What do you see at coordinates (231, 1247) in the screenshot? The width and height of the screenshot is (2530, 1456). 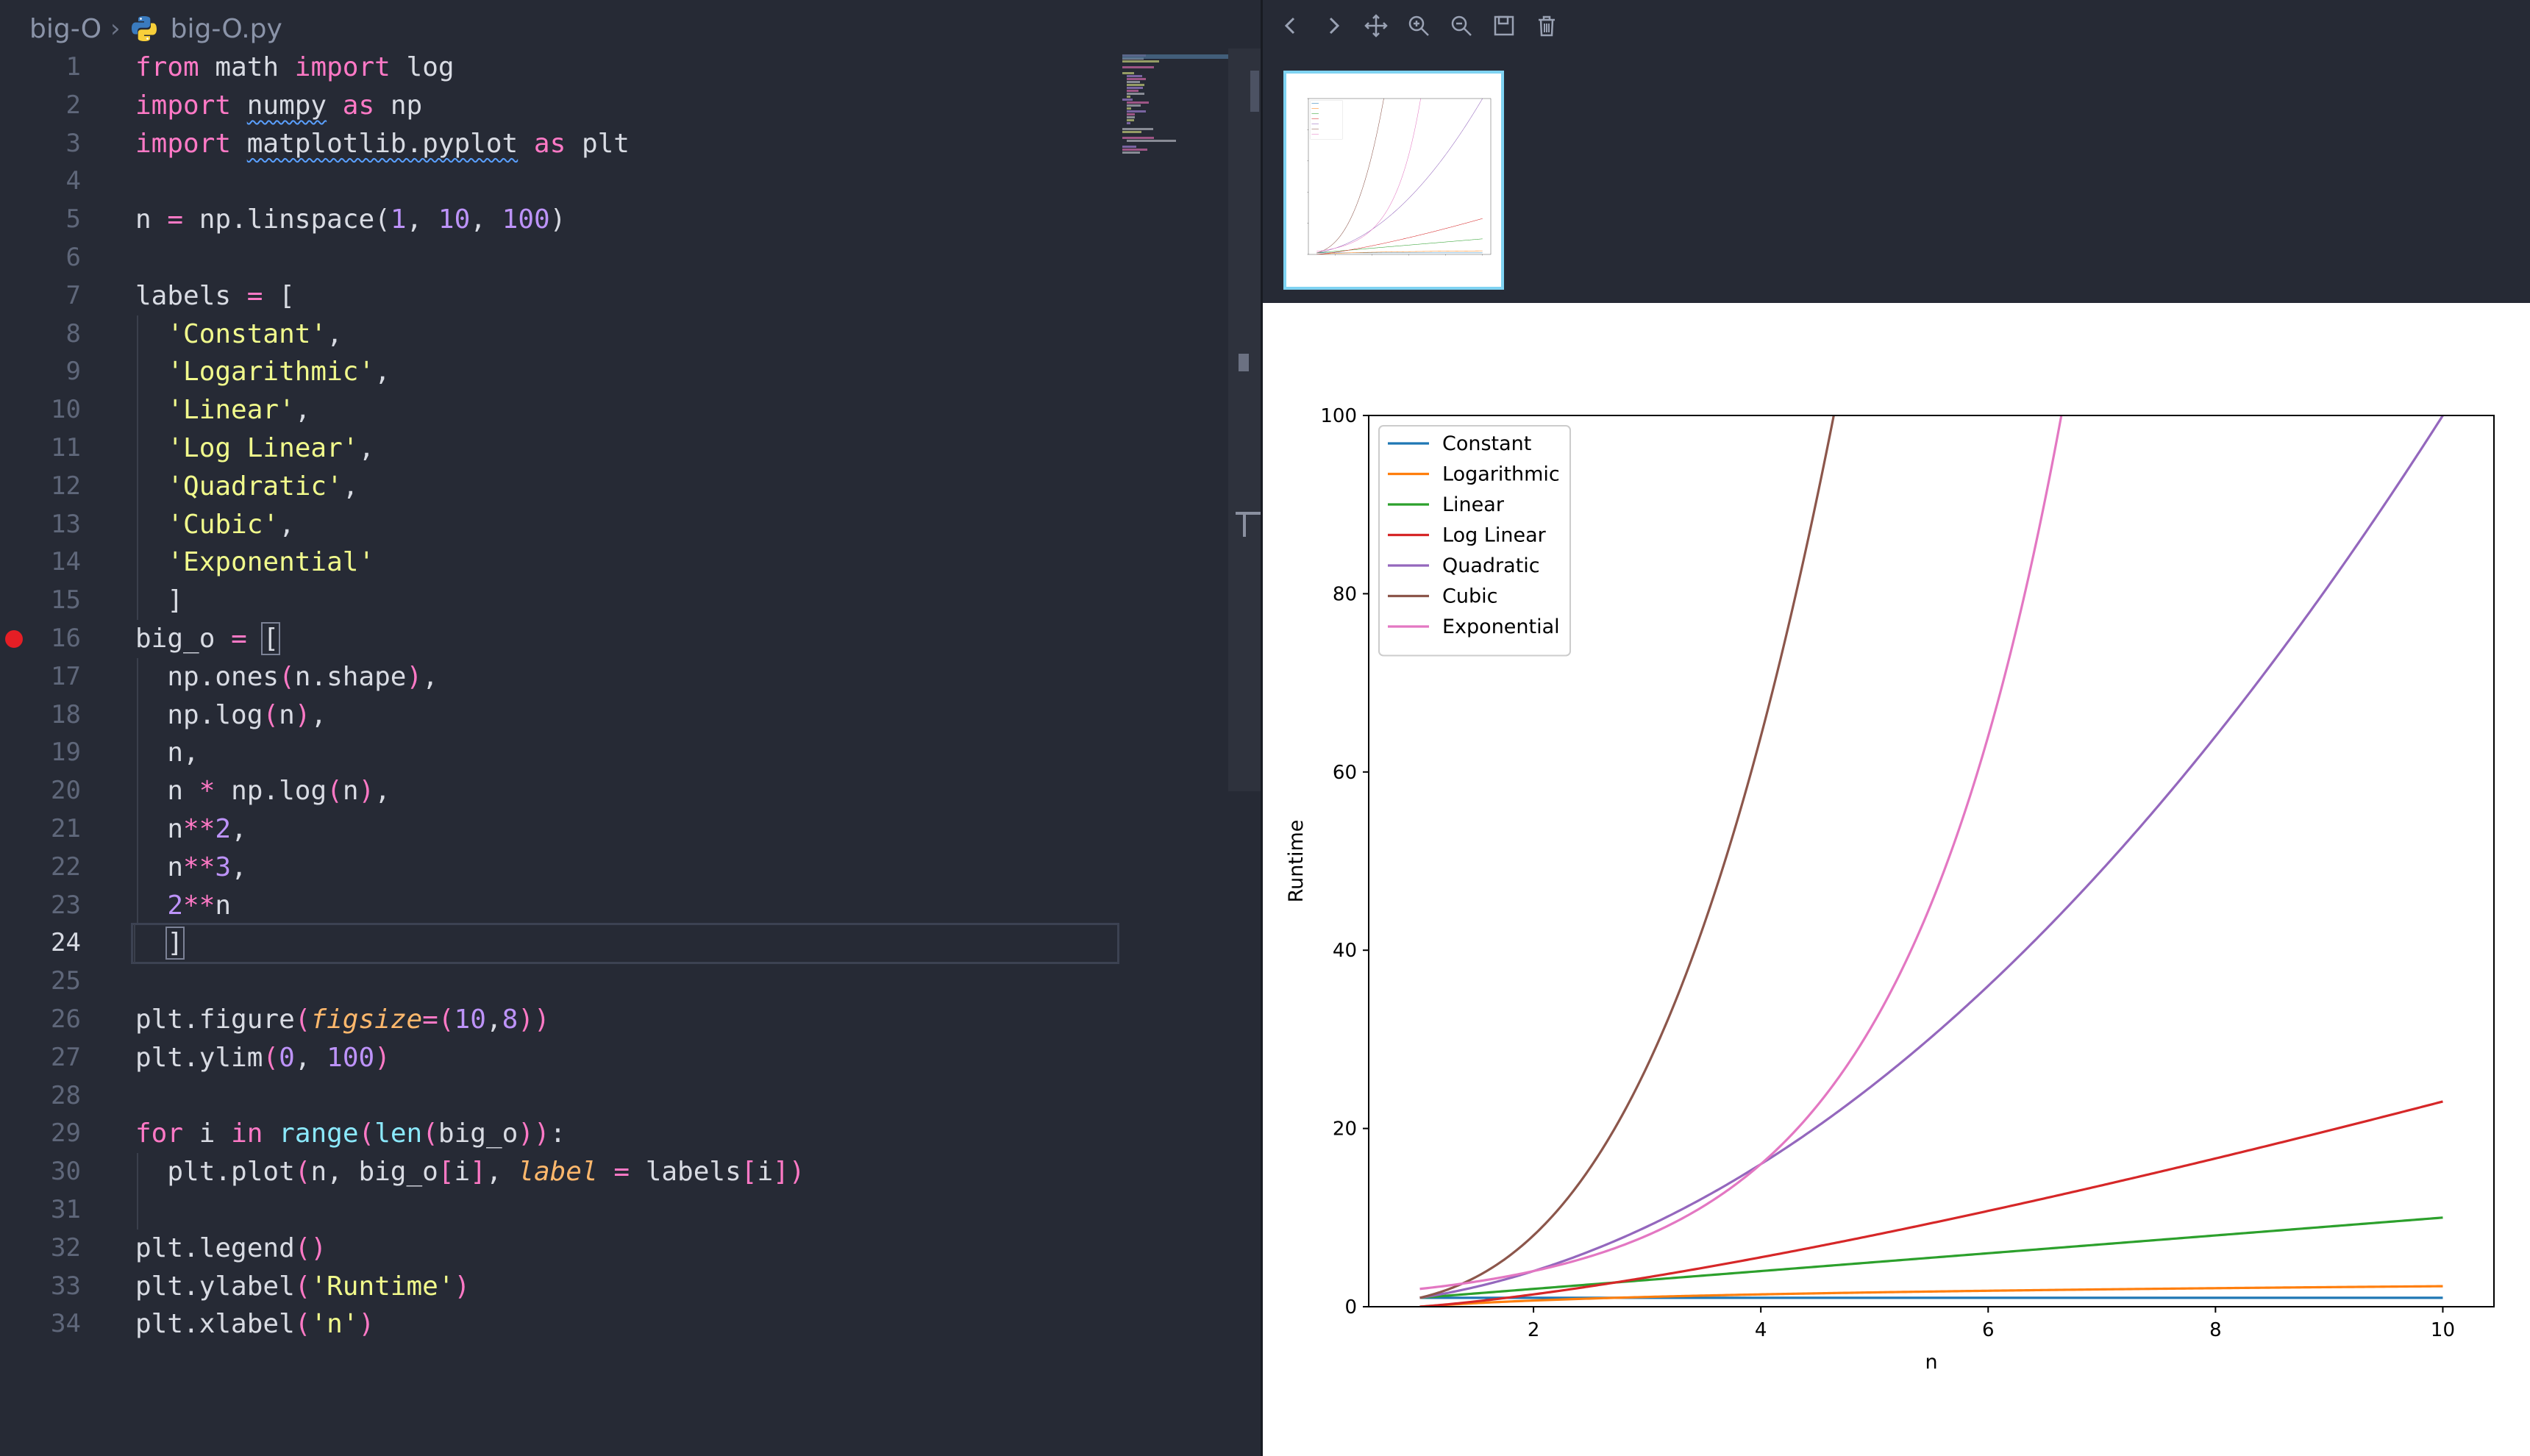 I see `code-line: plt.legend()` at bounding box center [231, 1247].